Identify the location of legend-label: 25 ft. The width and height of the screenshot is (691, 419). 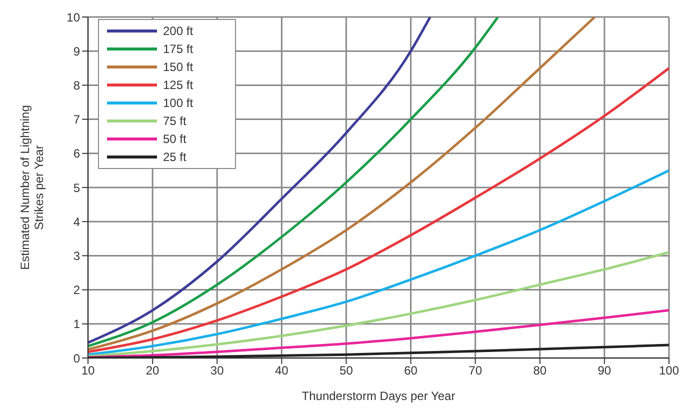
(174, 157).